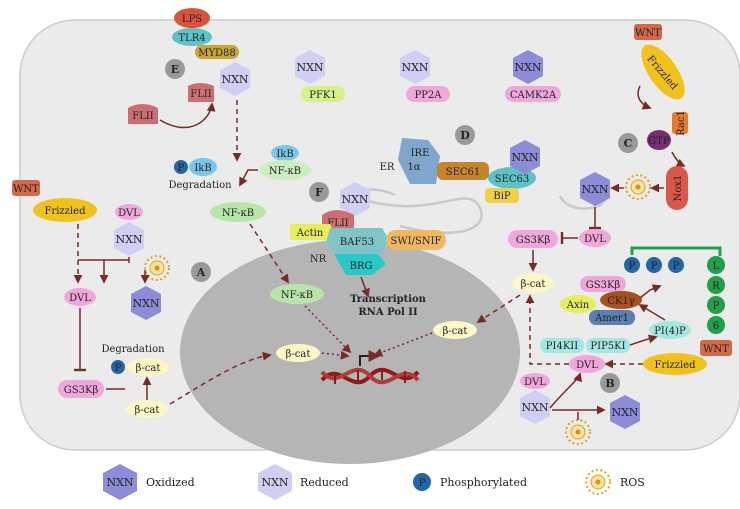  I want to click on svg-text: B, so click(609, 383).